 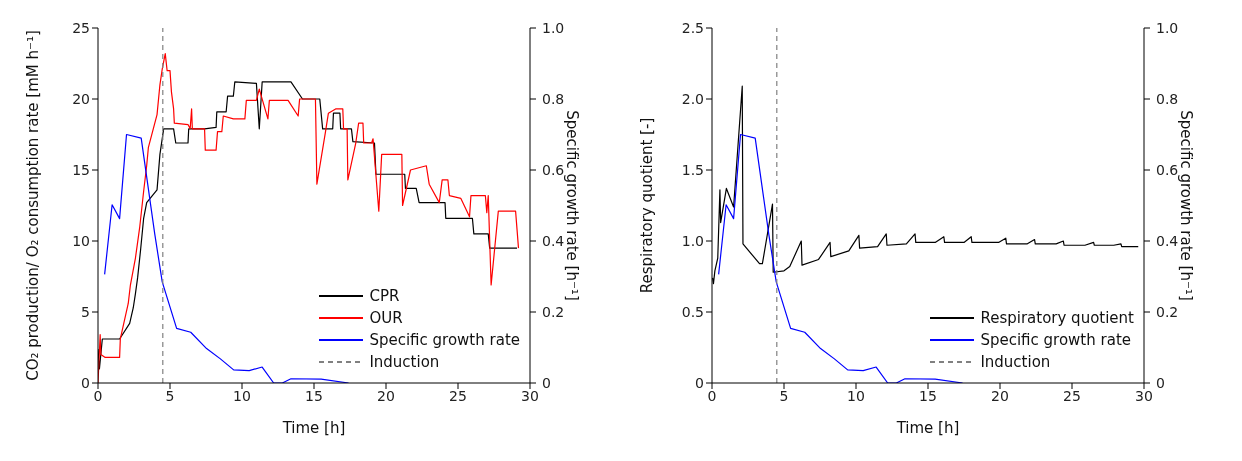 What do you see at coordinates (1057, 318) in the screenshot?
I see `legend-label: Respiratory quotient` at bounding box center [1057, 318].